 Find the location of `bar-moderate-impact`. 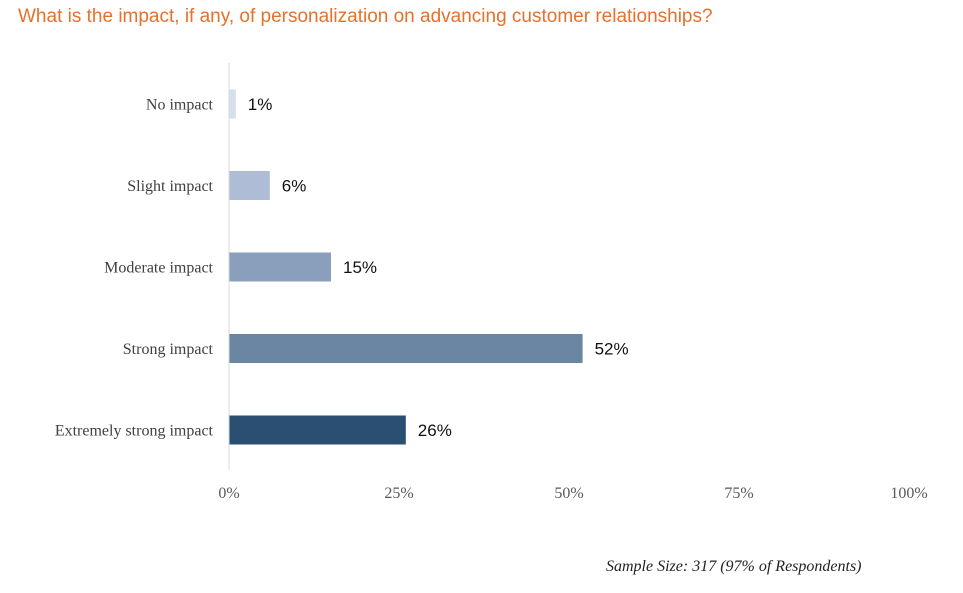

bar-moderate-impact is located at coordinates (280, 267).